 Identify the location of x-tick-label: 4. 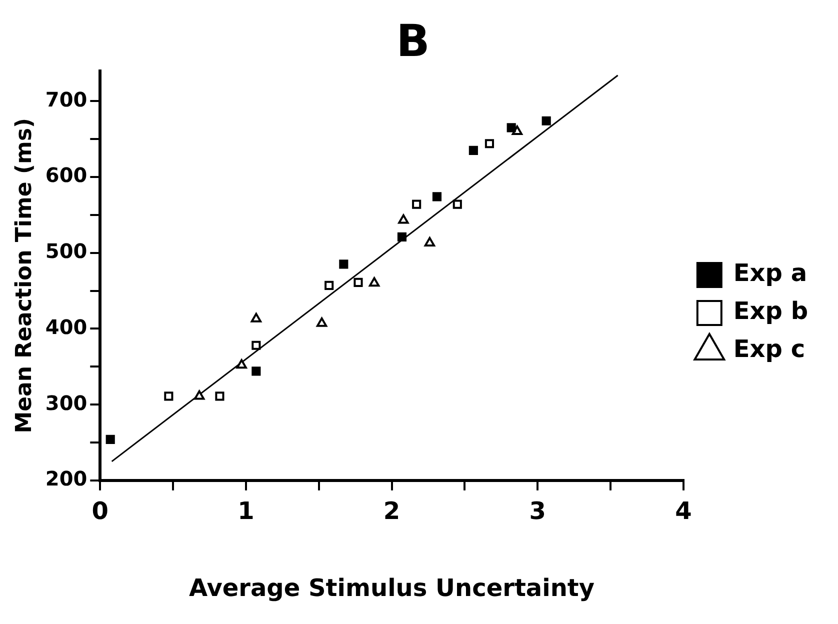
(683, 511).